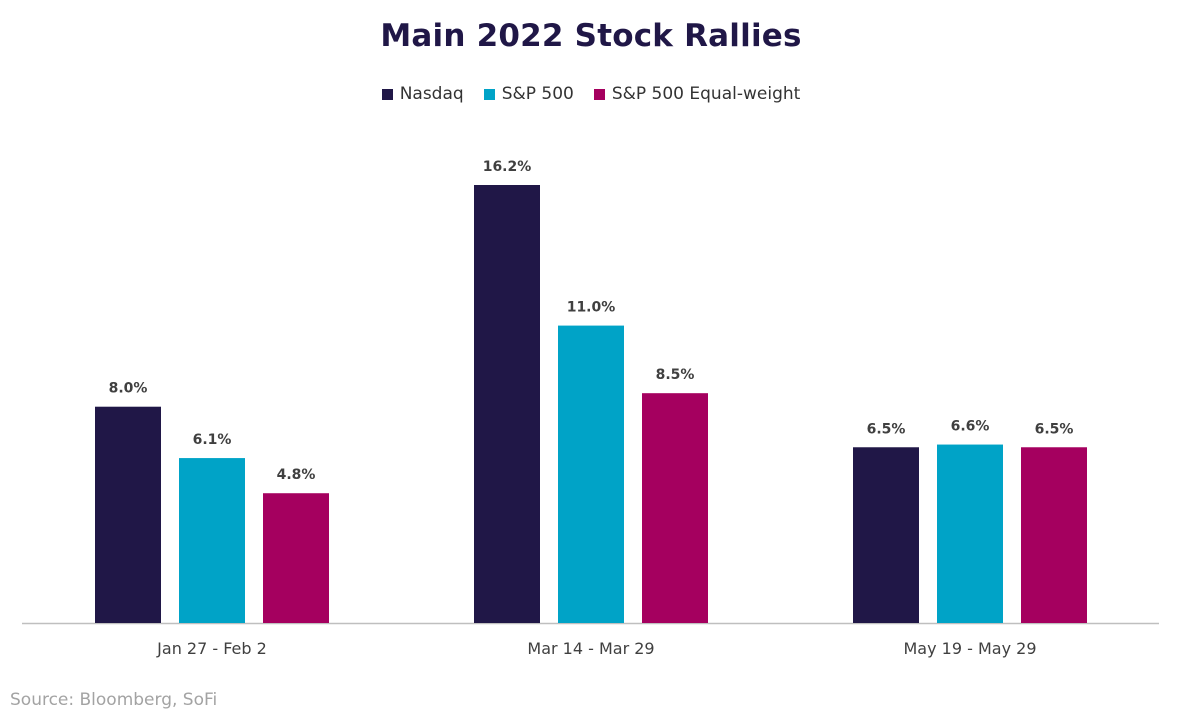  What do you see at coordinates (970, 427) in the screenshot?
I see `data-label-s-p-500-may-19-may-29: 6.6%` at bounding box center [970, 427].